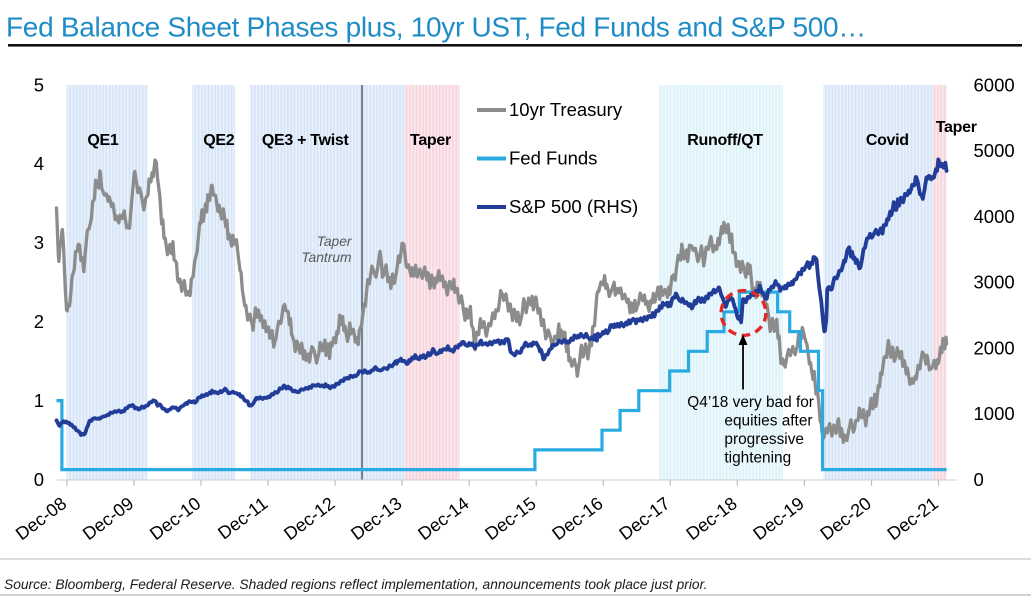  Describe the element at coordinates (994, 413) in the screenshot. I see `svg-text: 1000` at that location.